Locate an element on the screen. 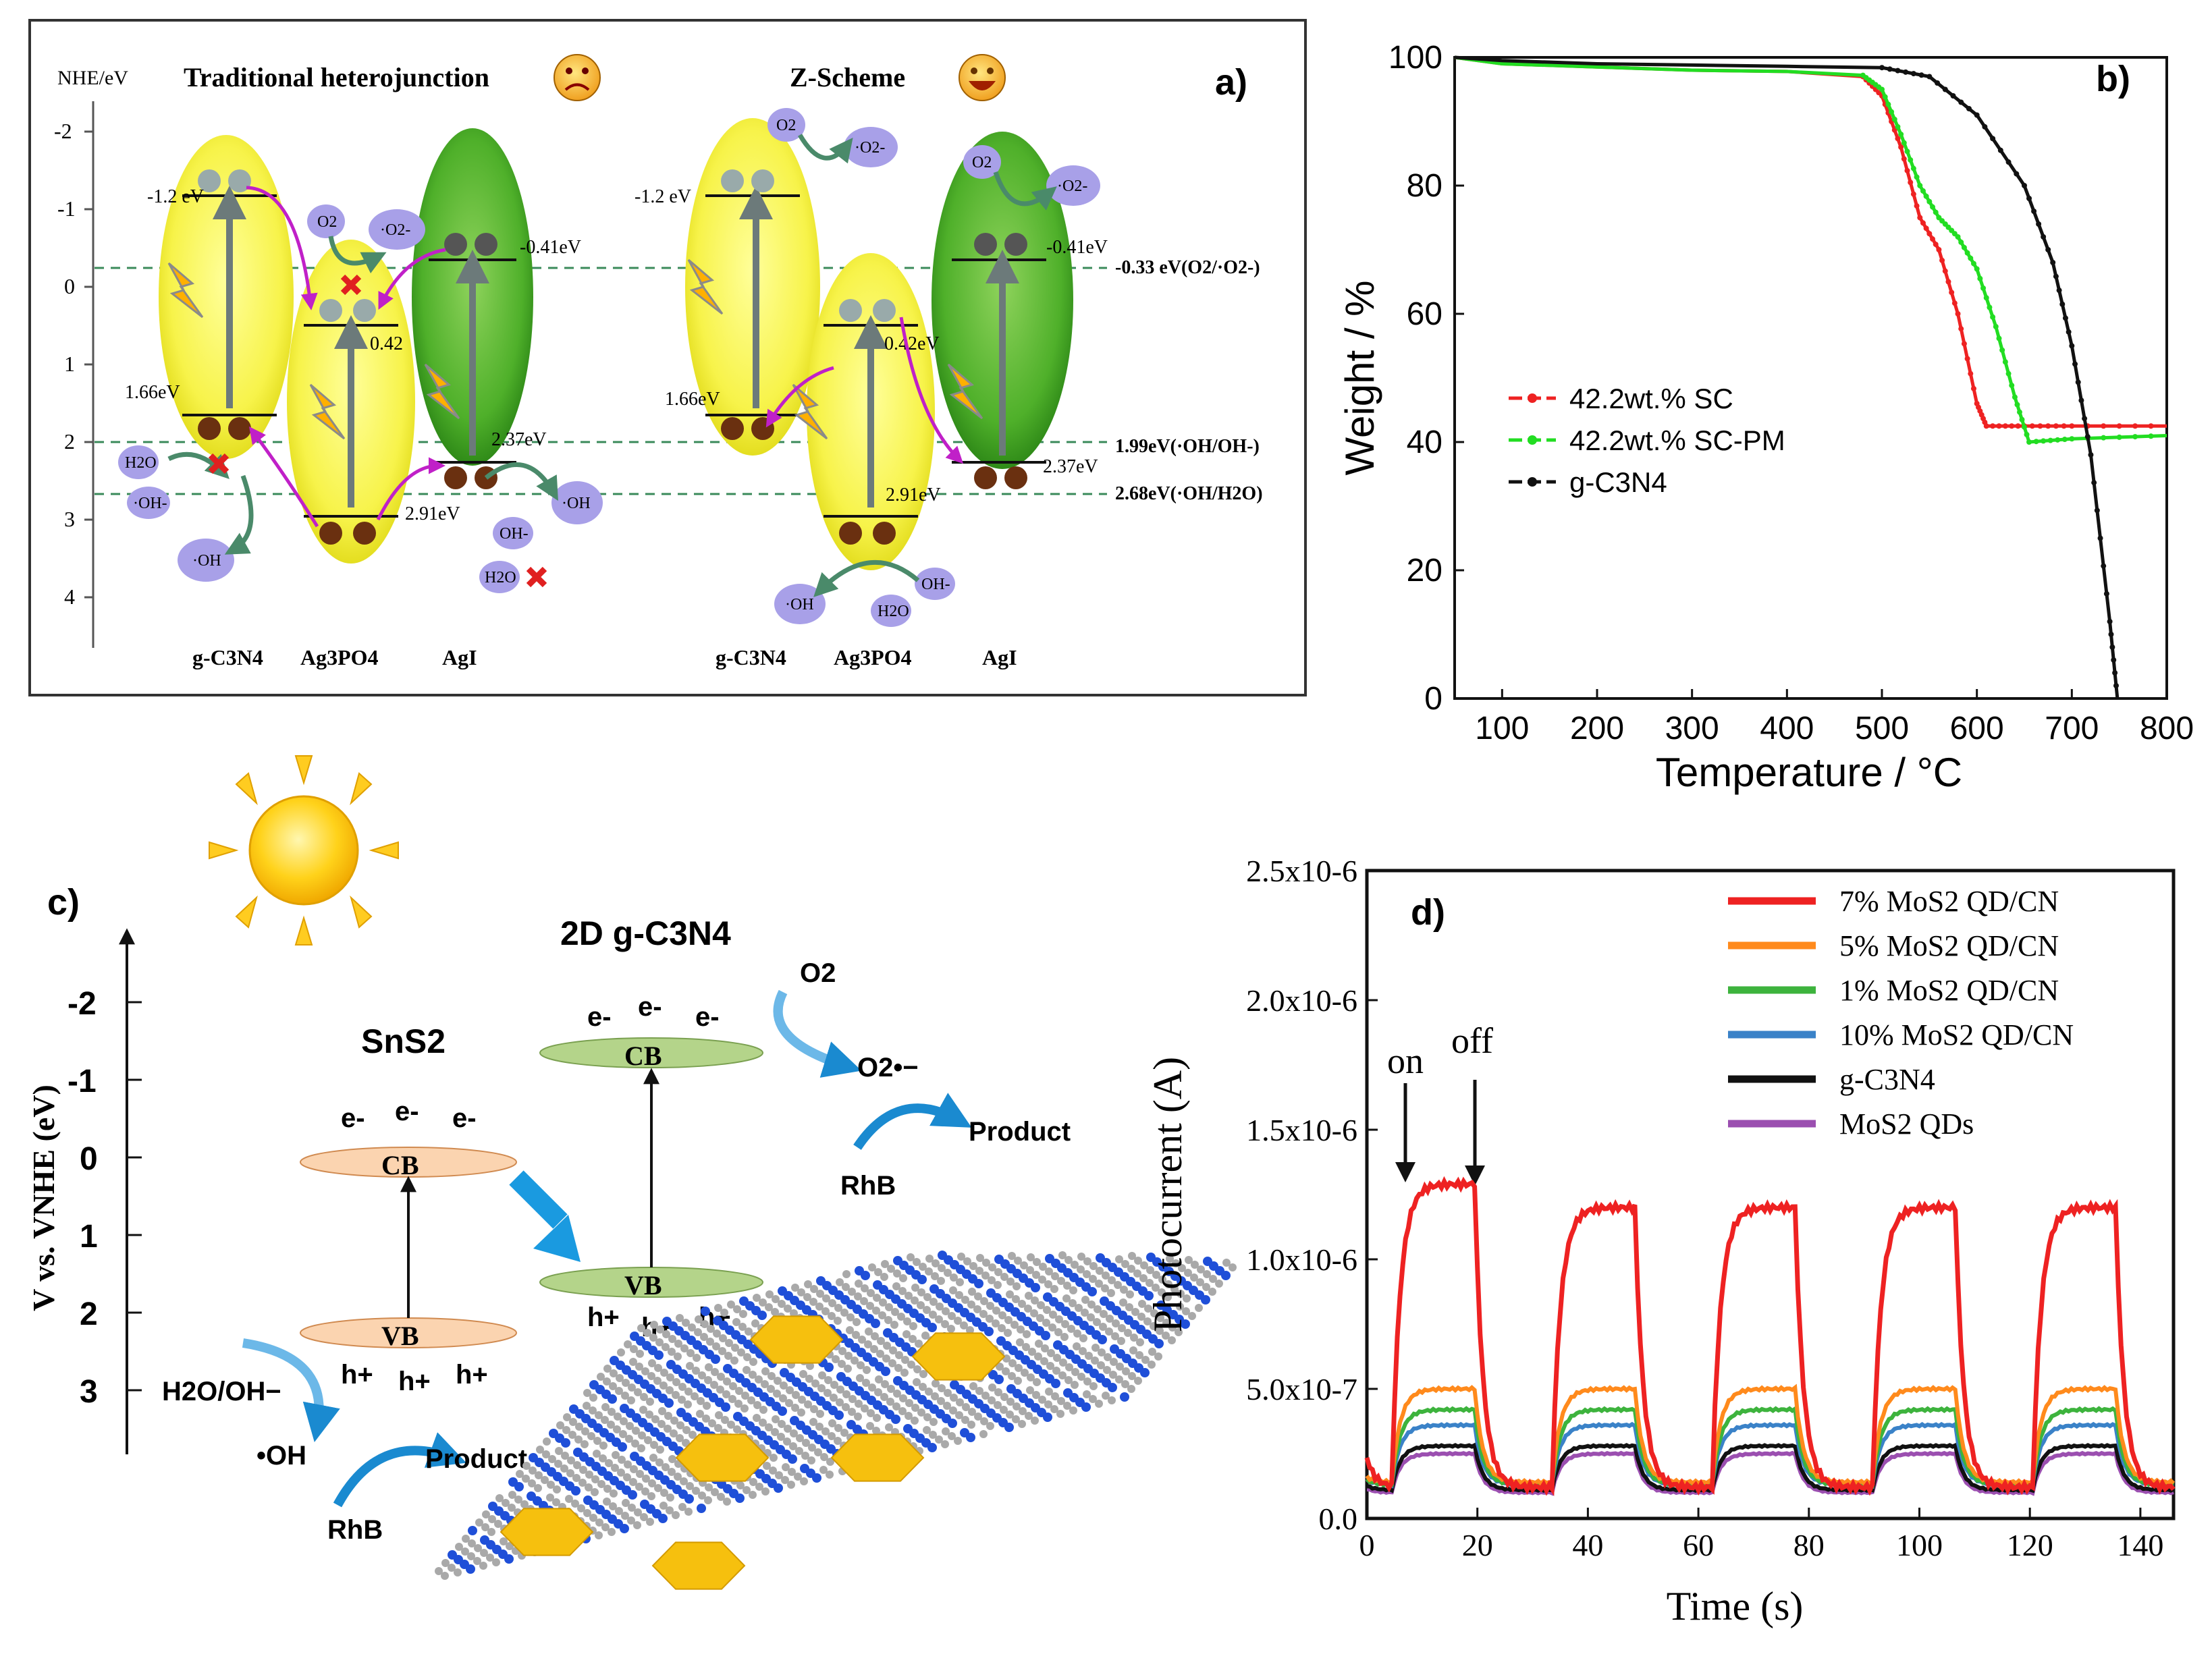  transfer-arrow is located at coordinates (557, 1238).